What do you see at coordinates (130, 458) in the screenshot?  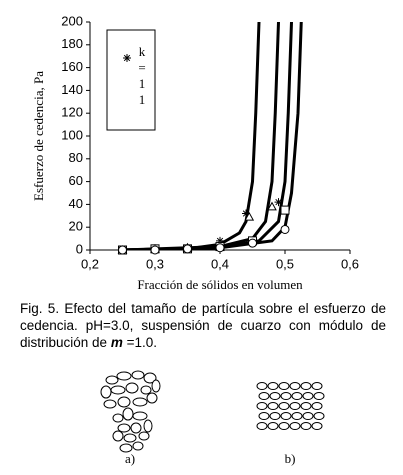 I see `figure-label: a)` at bounding box center [130, 458].